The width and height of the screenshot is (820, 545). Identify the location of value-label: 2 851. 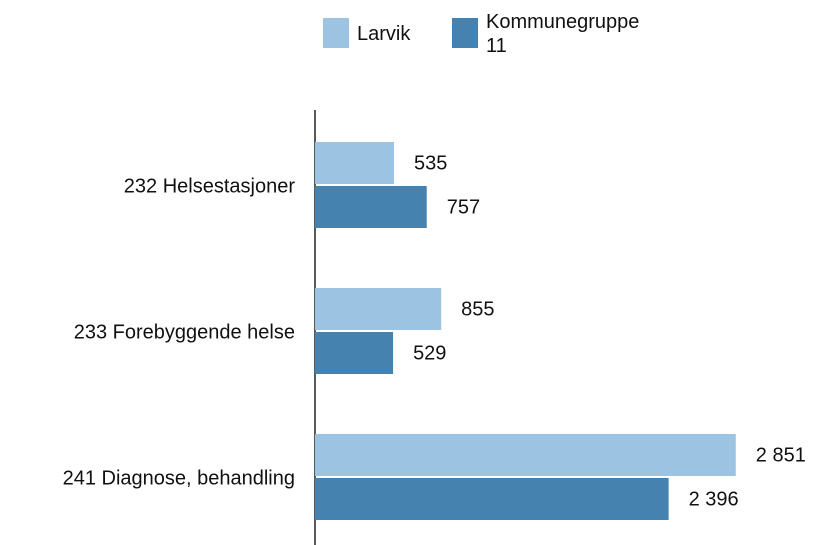
(781, 455).